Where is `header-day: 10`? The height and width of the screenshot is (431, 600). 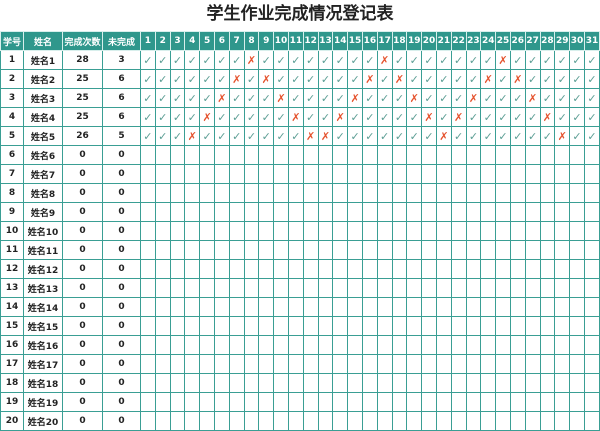 header-day: 10 is located at coordinates (281, 41).